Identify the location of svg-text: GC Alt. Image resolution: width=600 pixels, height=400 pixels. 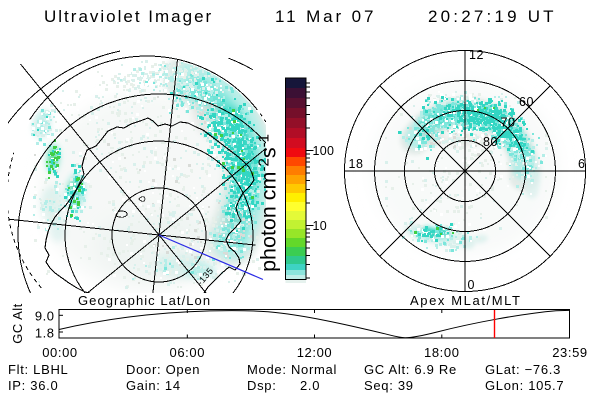
(17, 323).